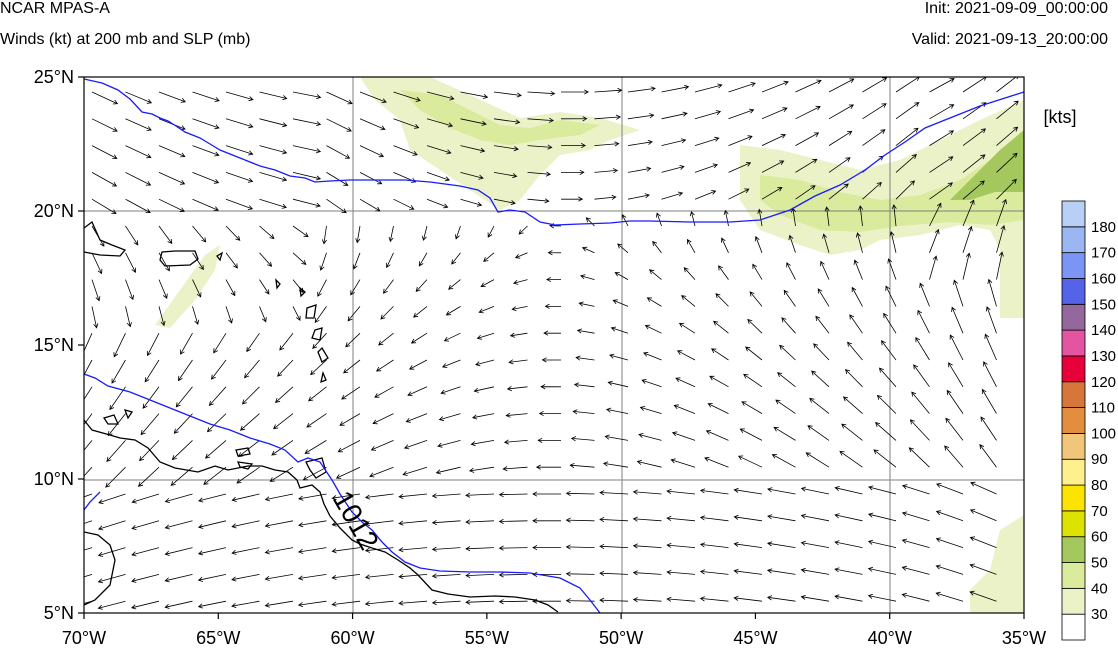 The image size is (1118, 663). I want to click on jet-max-east, so click(987, 165).